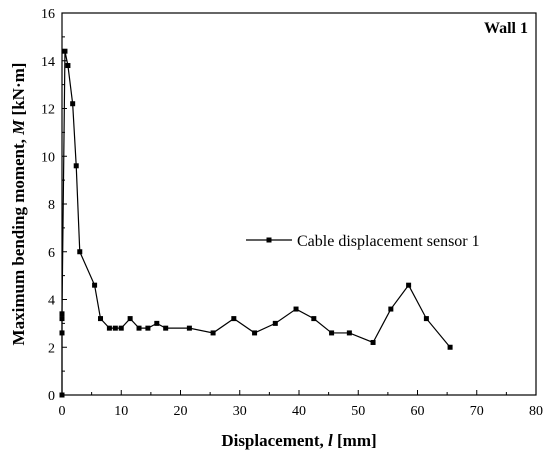  Describe the element at coordinates (506, 28) in the screenshot. I see `annotation-label: Wall 1` at that location.